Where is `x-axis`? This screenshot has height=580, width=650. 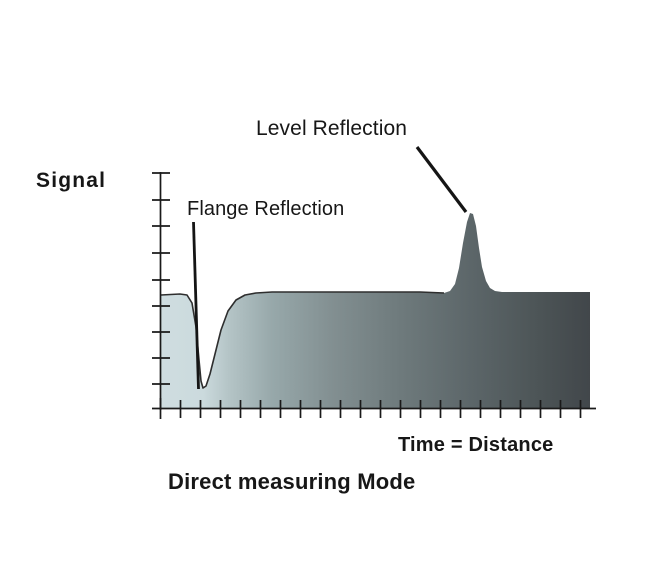
x-axis is located at coordinates (374, 408).